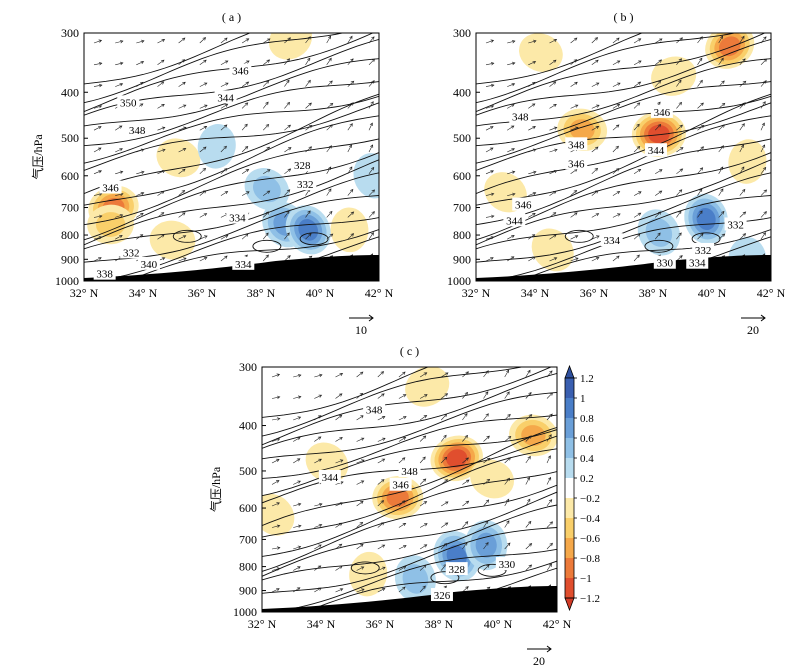 This screenshot has height=672, width=800. I want to click on x-tick-label: 40° N, so click(498, 624).